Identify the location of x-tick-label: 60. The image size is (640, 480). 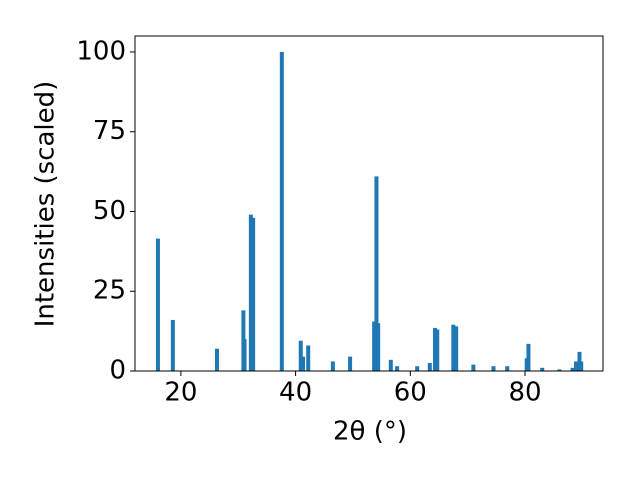
(410, 393).